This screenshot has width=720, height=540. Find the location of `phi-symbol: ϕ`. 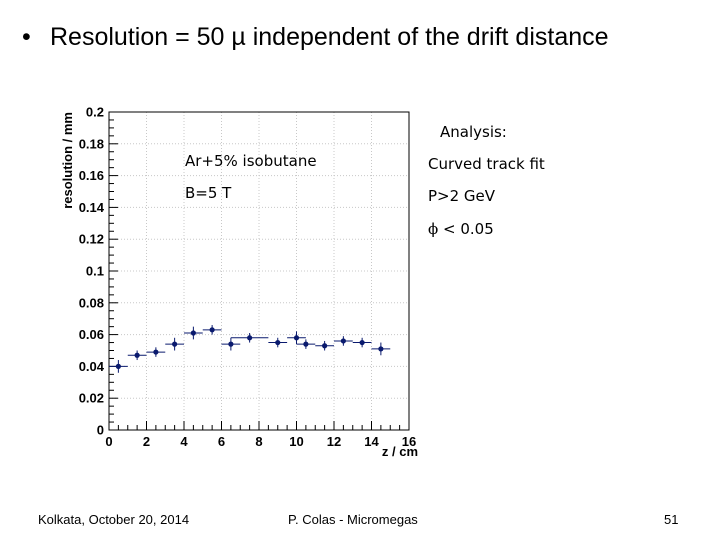

phi-symbol: ϕ is located at coordinates (433, 229).